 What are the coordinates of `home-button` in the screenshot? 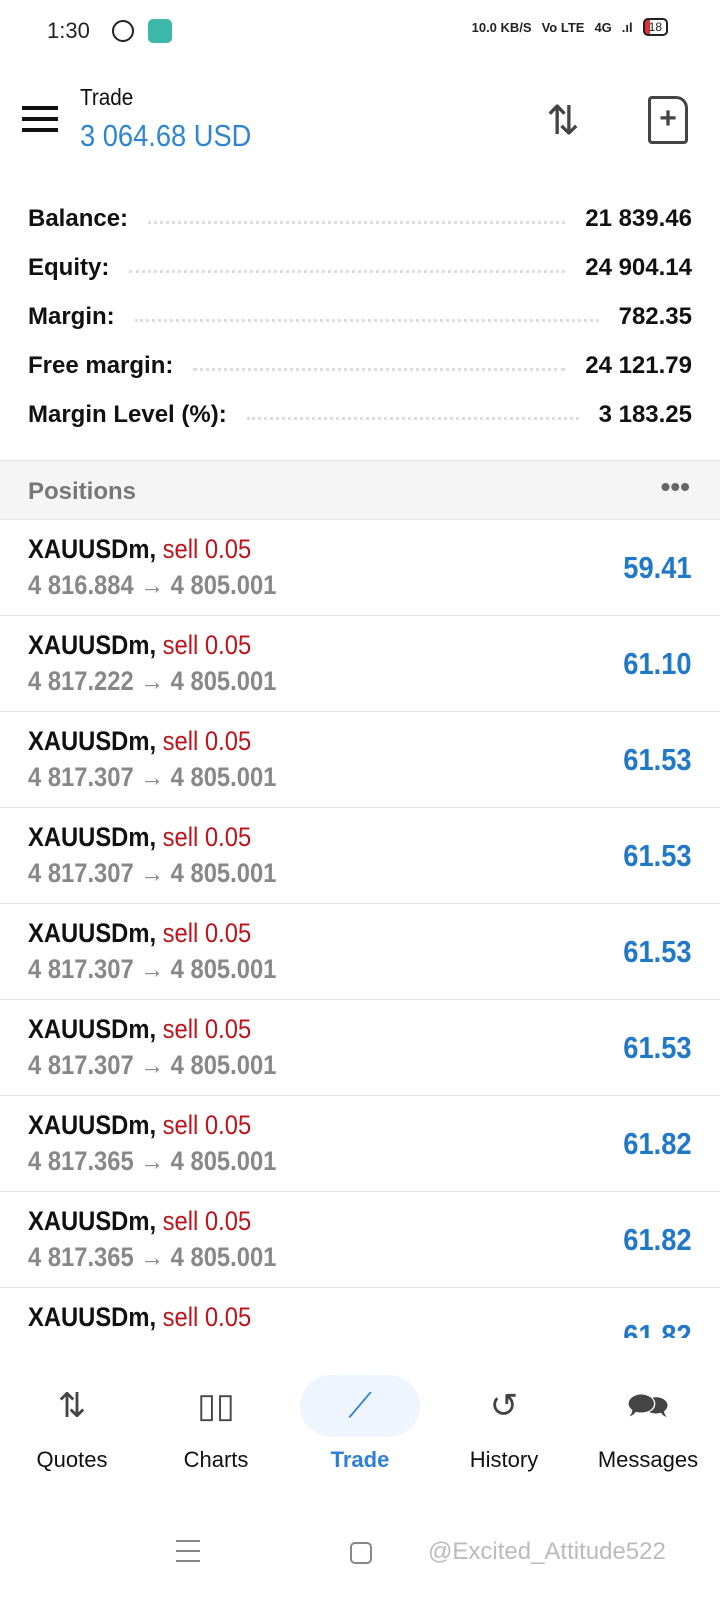 It's located at (361, 1553).